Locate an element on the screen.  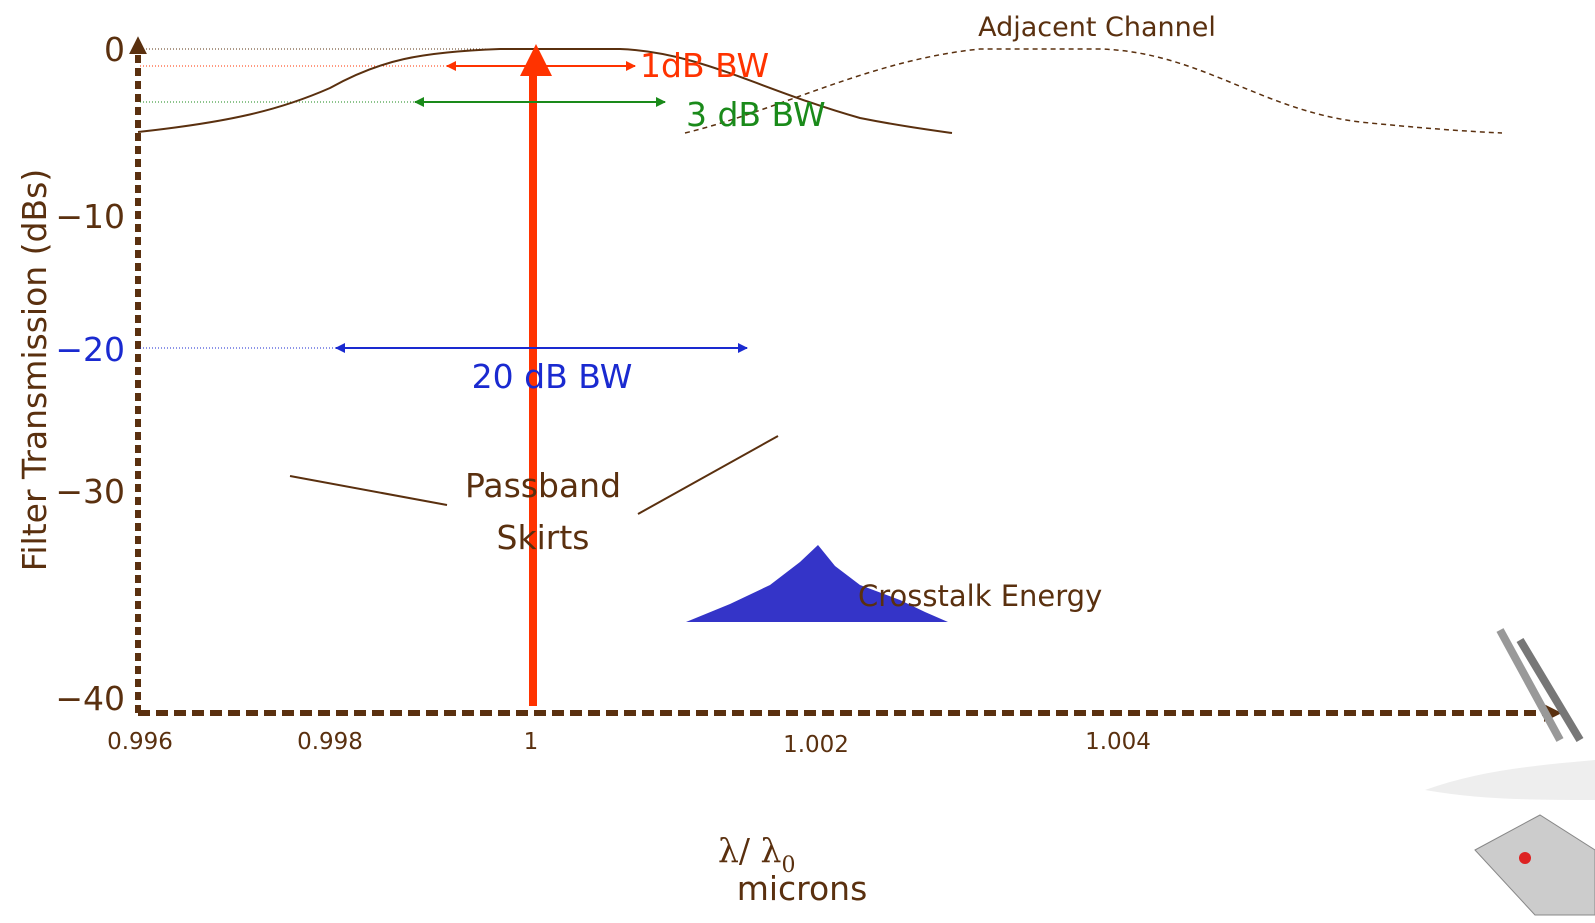
annotation: Adjacent Channel is located at coordinates (1097, 27).